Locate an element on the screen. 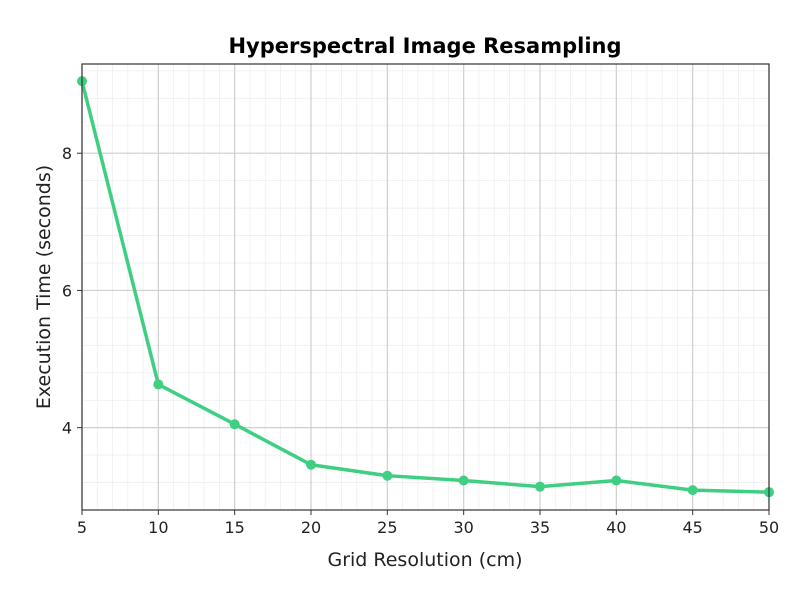 This screenshot has width=800, height=600. x-tick-label: 10 is located at coordinates (158, 527).